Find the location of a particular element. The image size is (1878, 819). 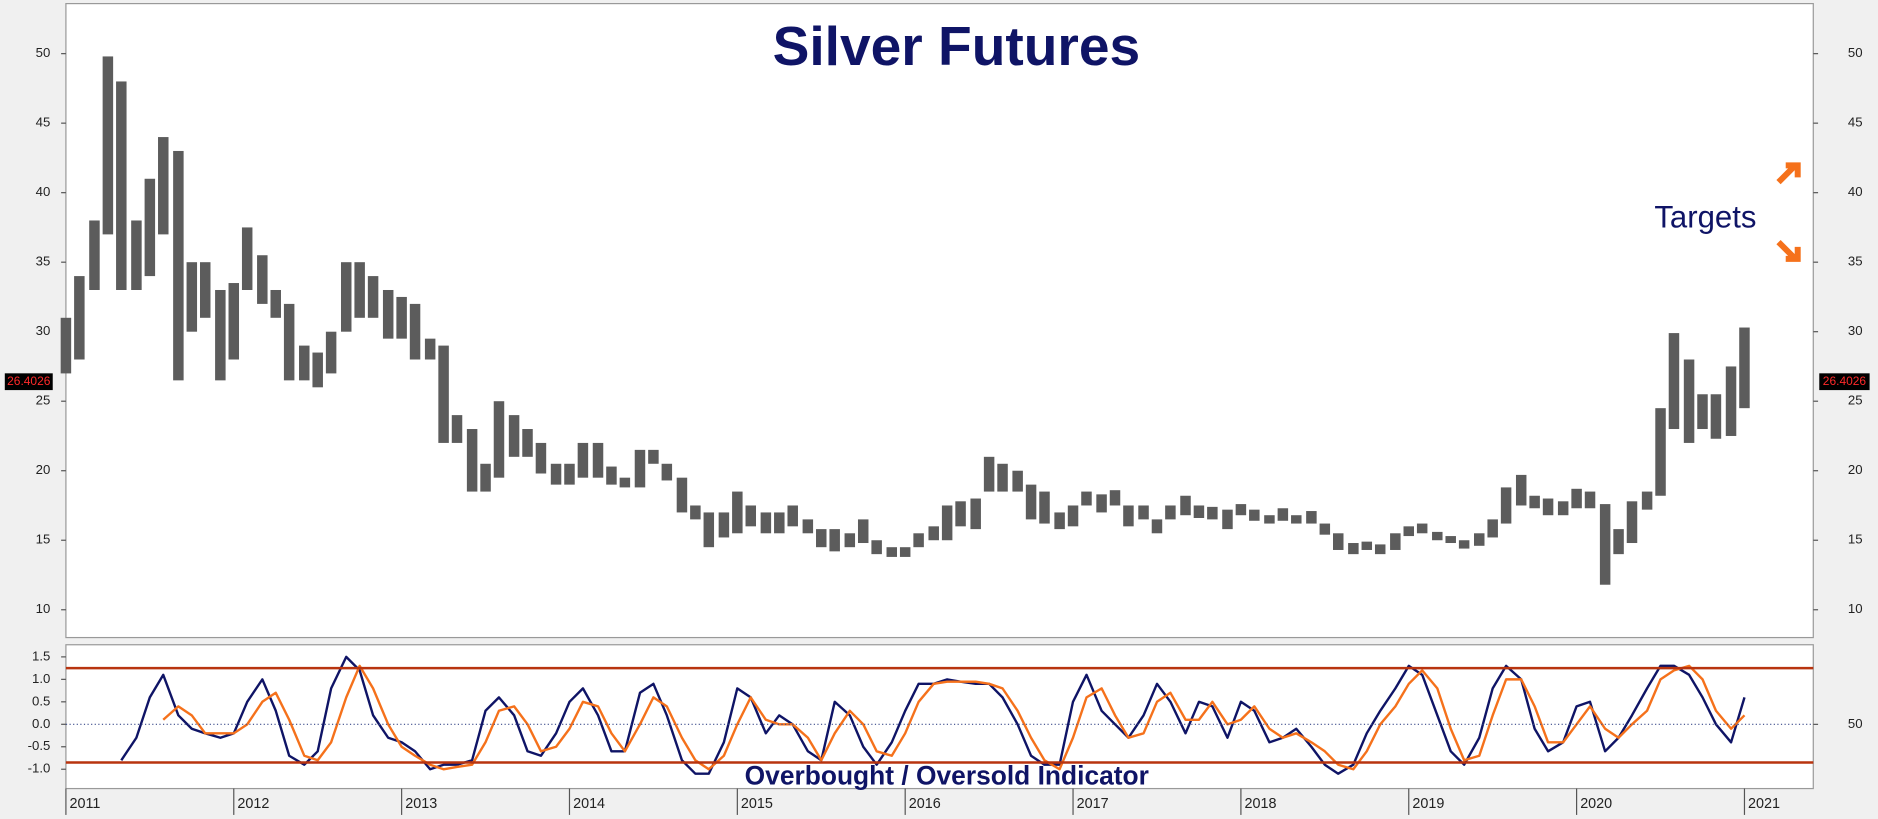

y2-tick-label: 25 is located at coordinates (1855, 400).